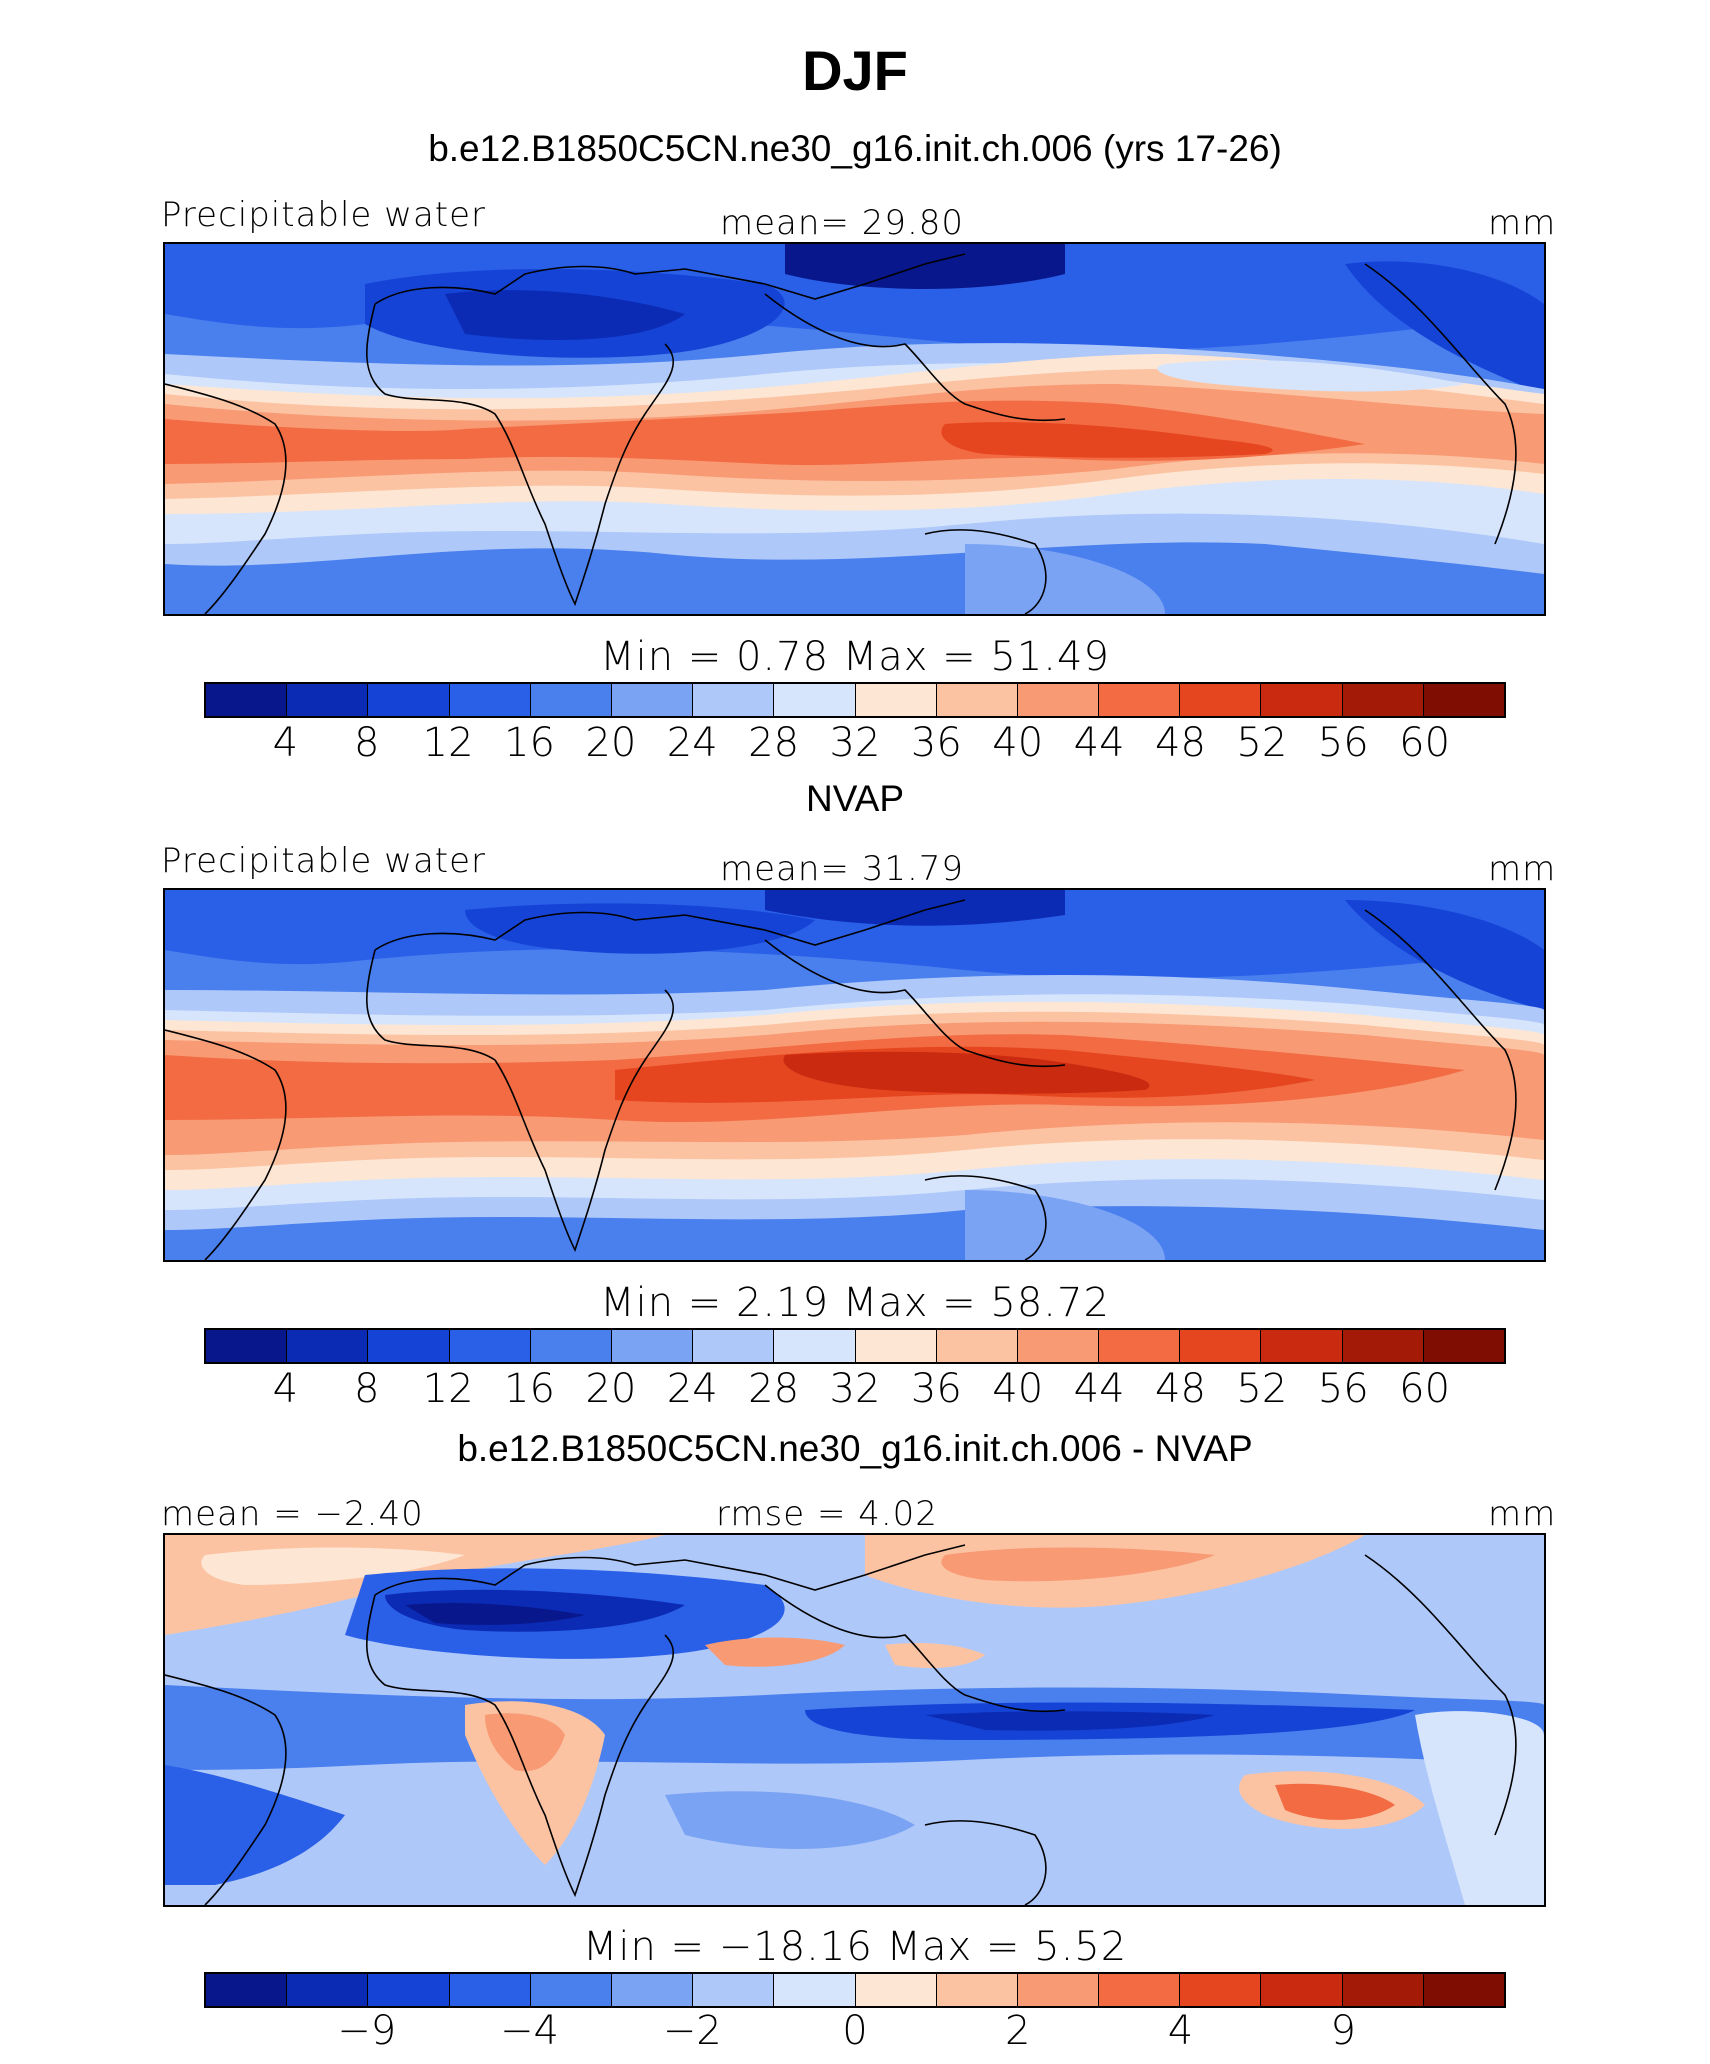 Image resolution: width=1710 pixels, height=2064 pixels. What do you see at coordinates (841, 1724) in the screenshot?
I see `panel-3-coastlines` at bounding box center [841, 1724].